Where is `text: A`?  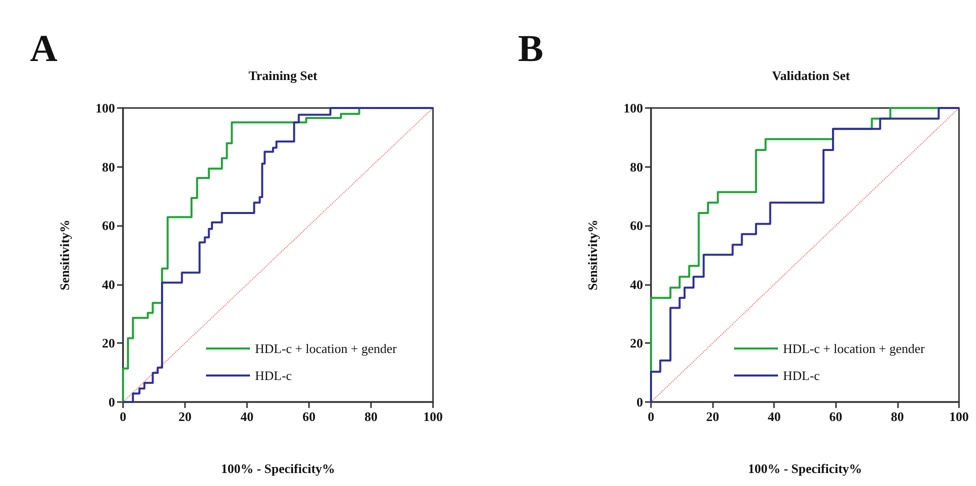
text: A is located at coordinates (44, 49).